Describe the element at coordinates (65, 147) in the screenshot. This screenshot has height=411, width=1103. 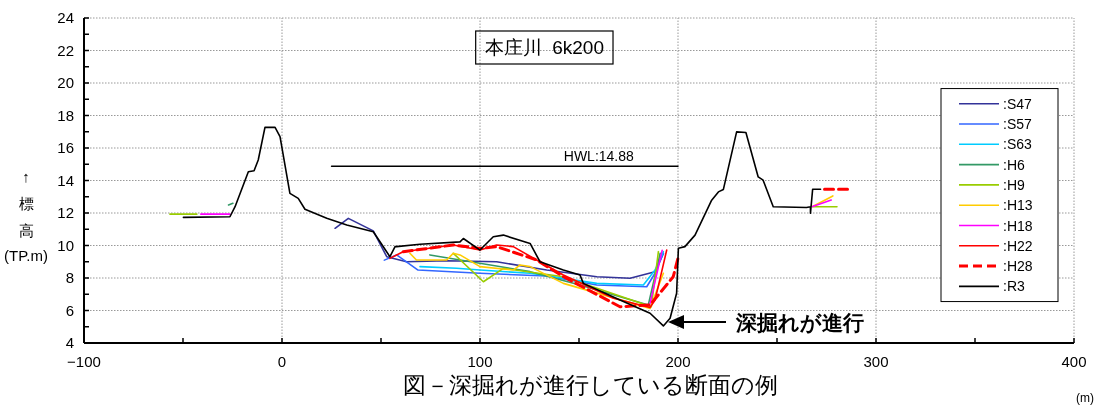
I see `y-tick-label: 16` at that location.